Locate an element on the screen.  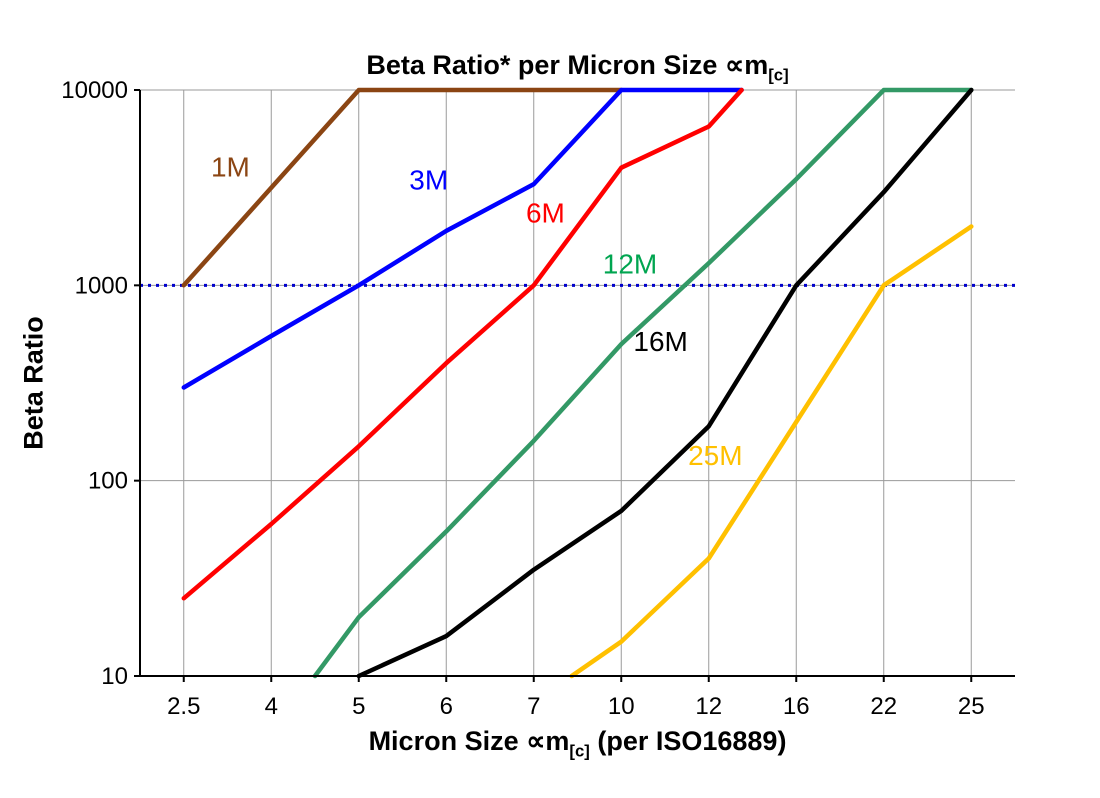
chart-title-subscript: [c] is located at coordinates (778, 75).